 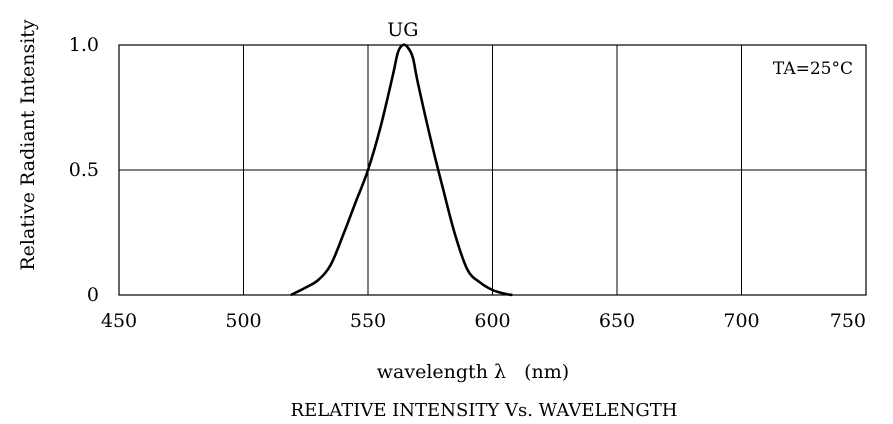 What do you see at coordinates (473, 372) in the screenshot?
I see `x-axis-label: wavelength λ (nm)` at bounding box center [473, 372].